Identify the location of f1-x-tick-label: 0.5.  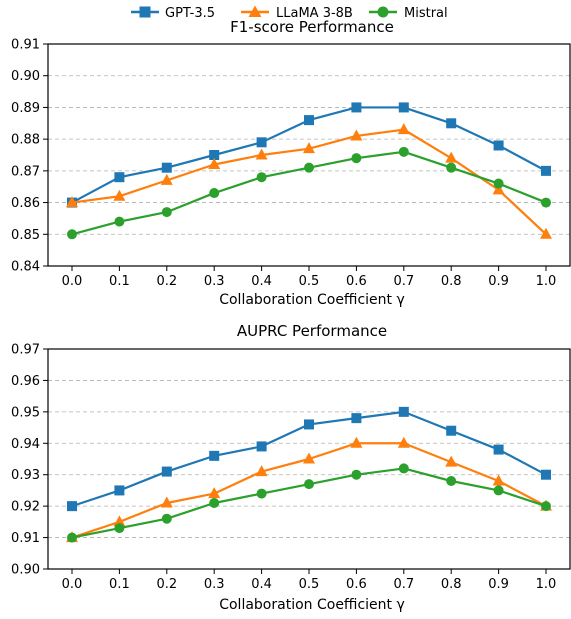
(309, 281).